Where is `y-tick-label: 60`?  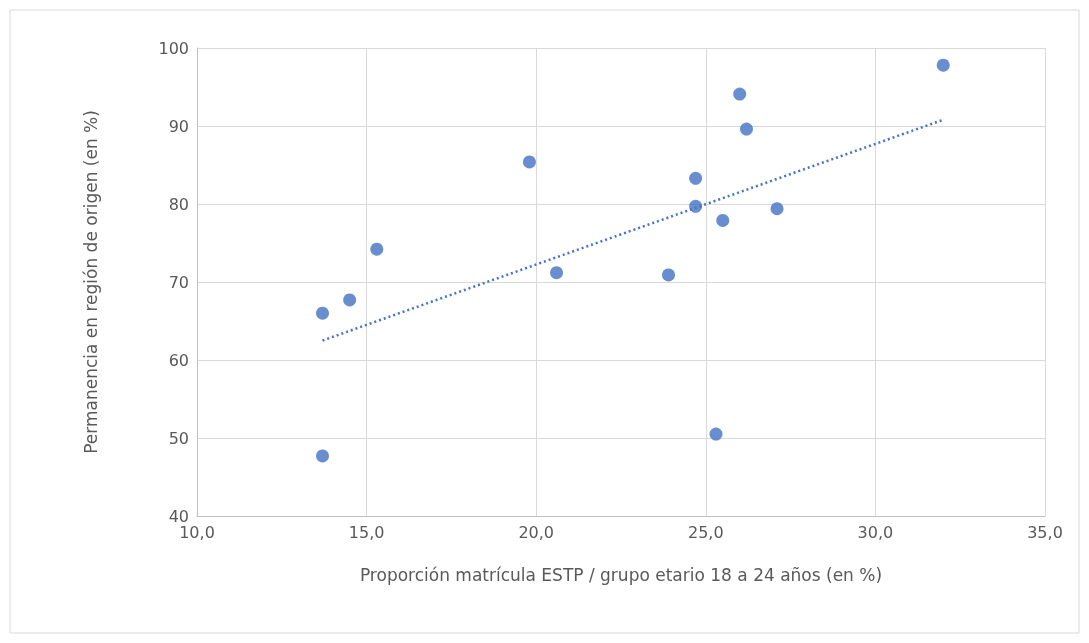
y-tick-label: 60 is located at coordinates (178, 360).